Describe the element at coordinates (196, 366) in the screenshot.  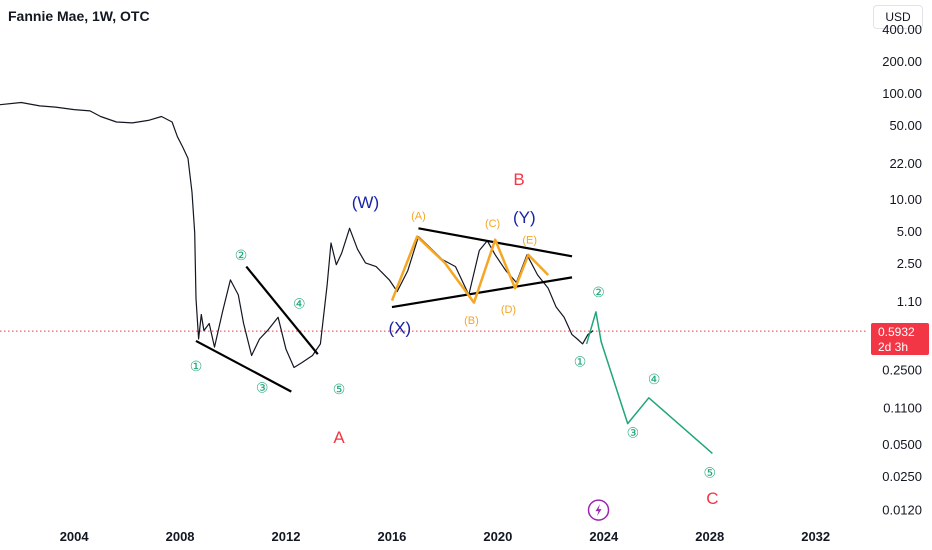
I see `wave-label-1: ①` at that location.